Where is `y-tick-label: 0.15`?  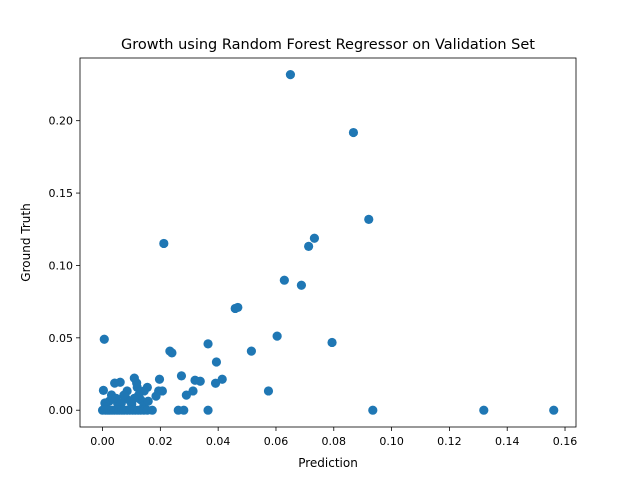
y-tick-label: 0.15 is located at coordinates (61, 193).